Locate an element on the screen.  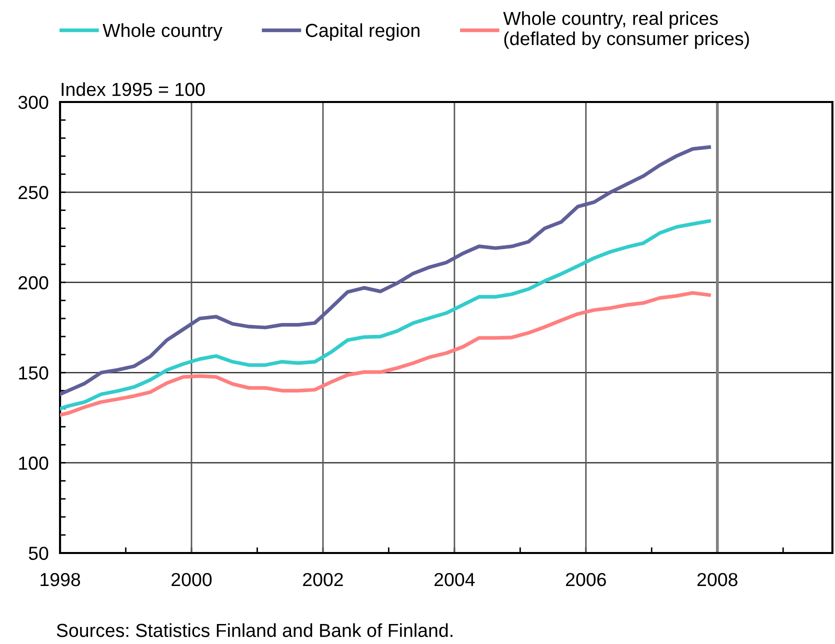
y-tick-label: 100 is located at coordinates (33, 463).